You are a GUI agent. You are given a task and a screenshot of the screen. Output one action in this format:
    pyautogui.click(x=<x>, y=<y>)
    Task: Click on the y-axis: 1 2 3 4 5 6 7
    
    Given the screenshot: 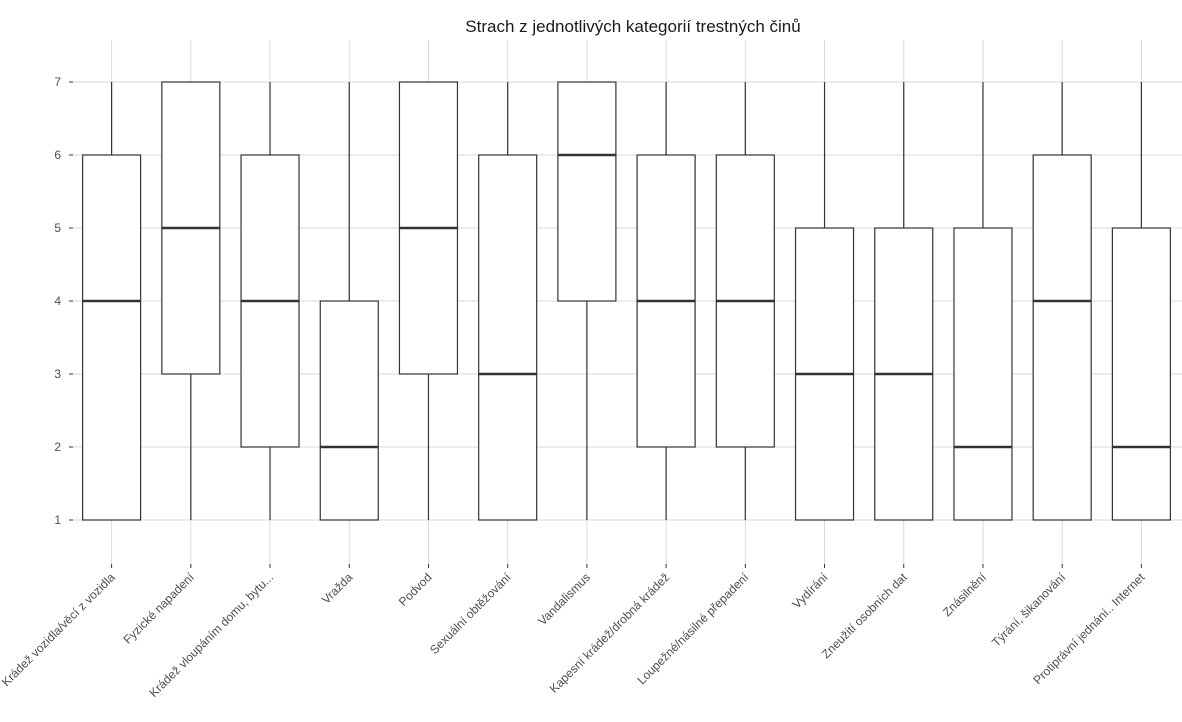 What is the action you would take?
    pyautogui.click(x=63, y=301)
    